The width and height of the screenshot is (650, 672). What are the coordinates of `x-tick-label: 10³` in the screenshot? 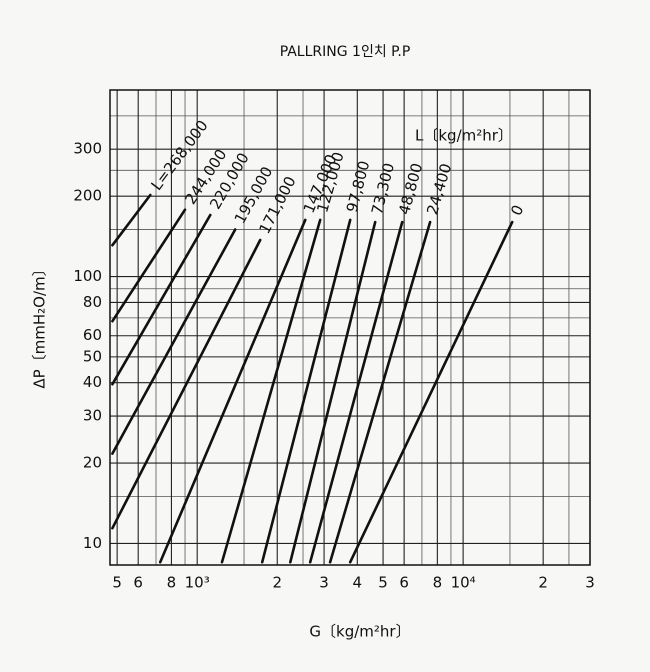 It's located at (197, 583).